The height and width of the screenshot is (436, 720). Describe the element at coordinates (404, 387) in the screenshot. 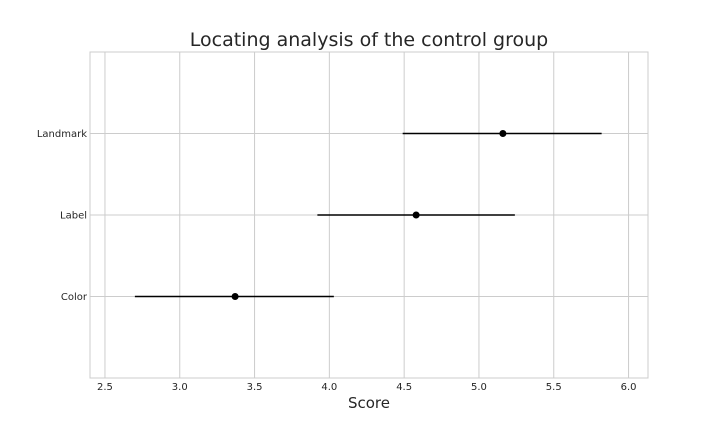

I see `x-tick-label: 4.5` at that location.